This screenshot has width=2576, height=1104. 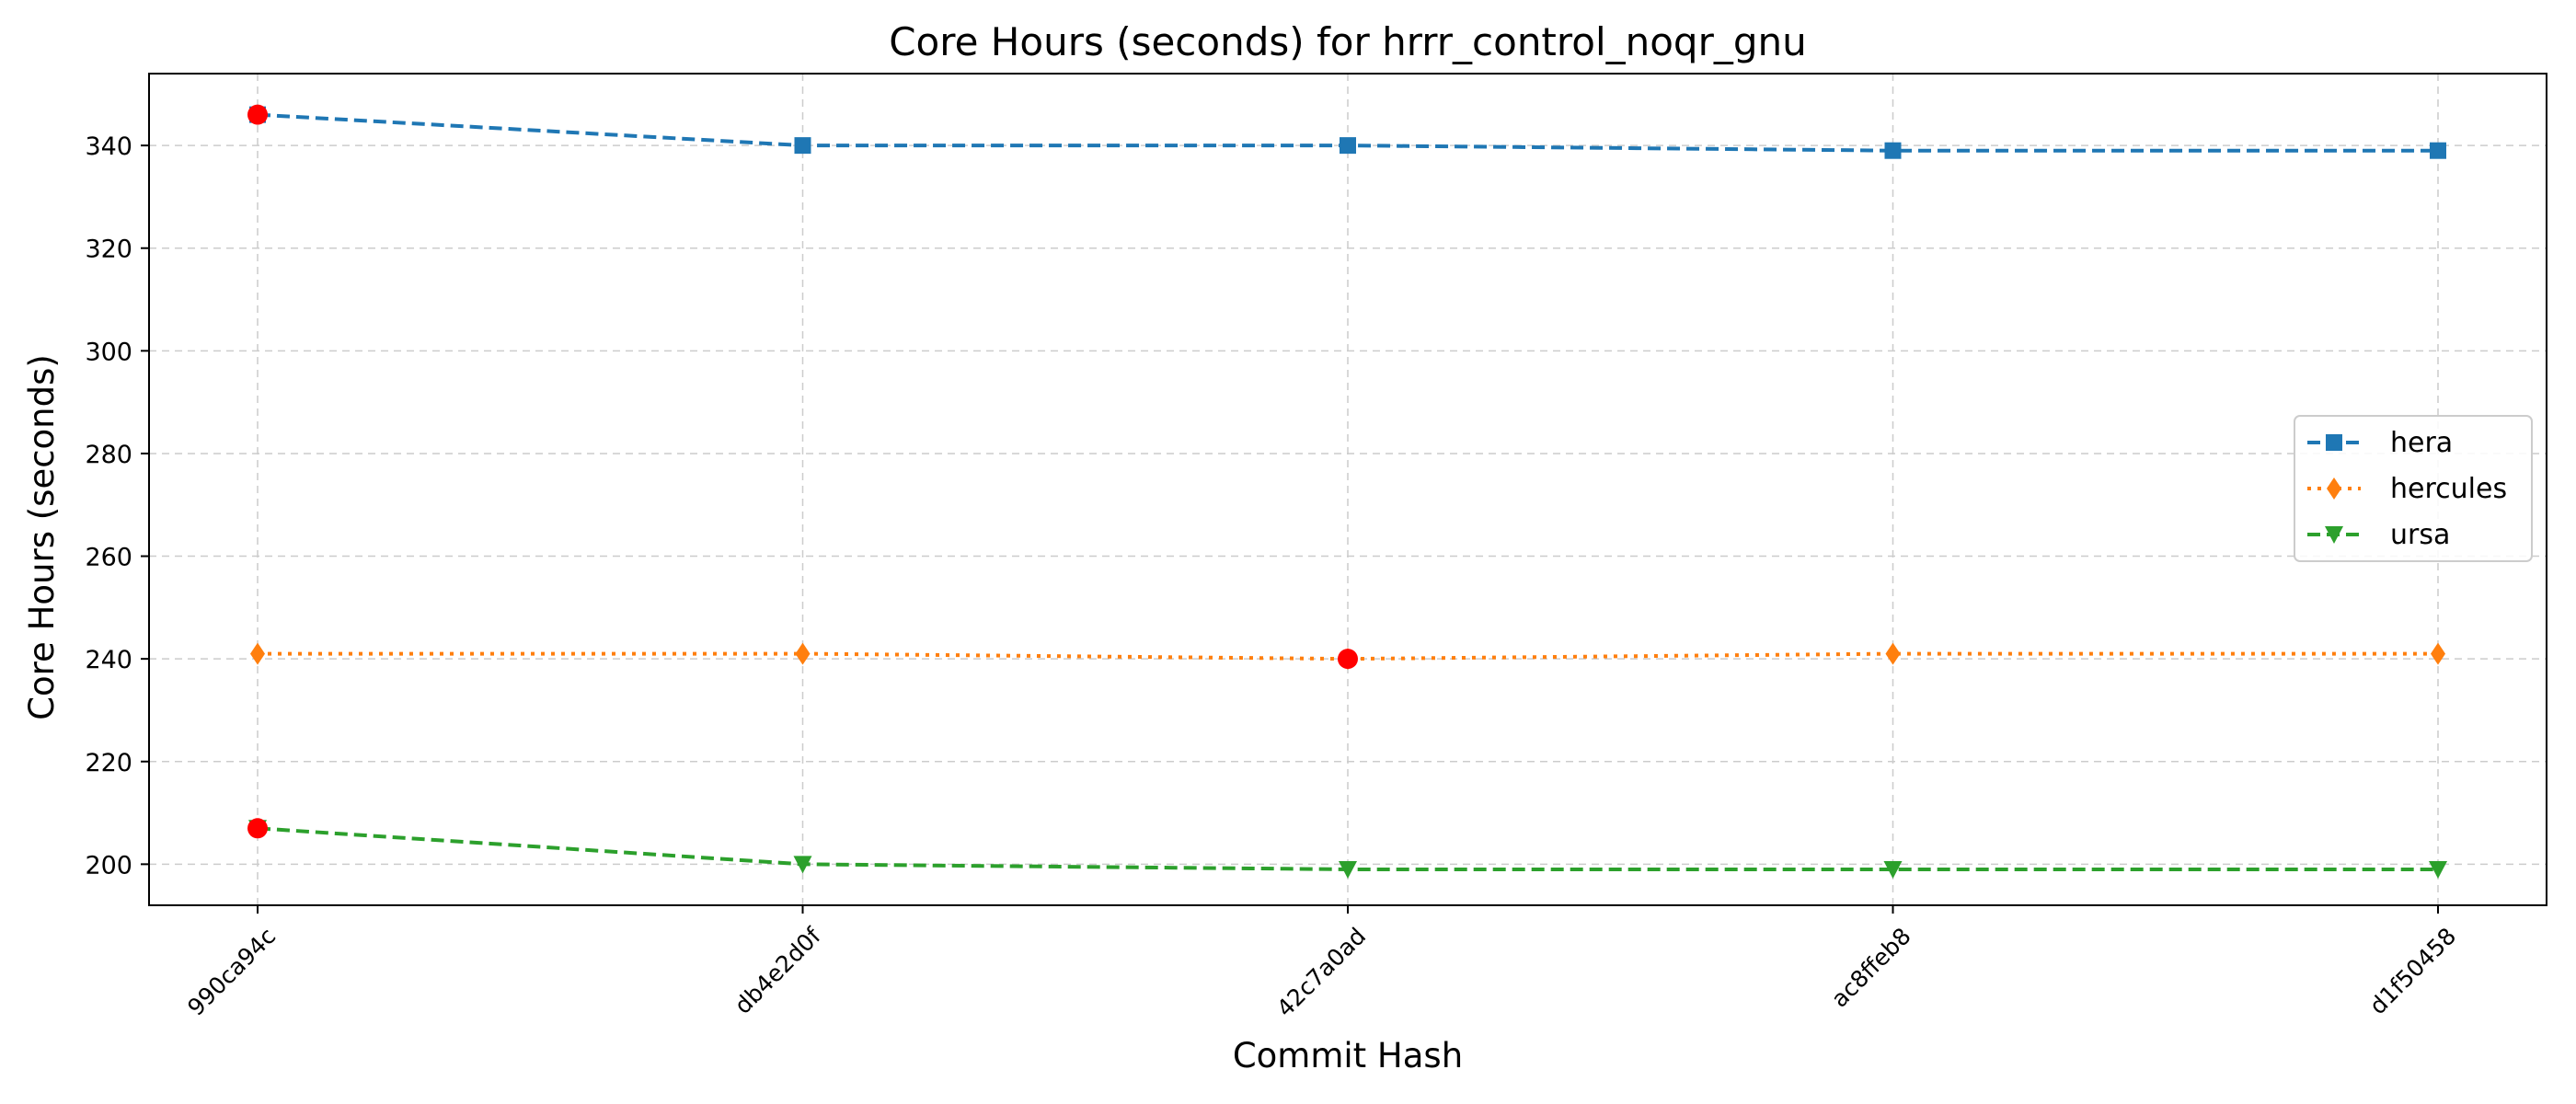 What do you see at coordinates (2378, 535) in the screenshot?
I see `legend-entry: ursa` at bounding box center [2378, 535].